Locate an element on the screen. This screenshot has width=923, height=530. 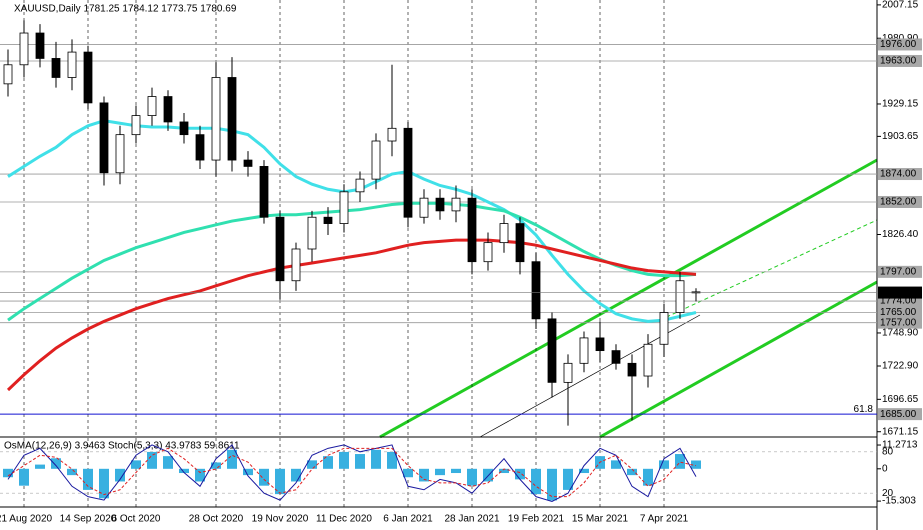
level-label: 1963.00 is located at coordinates (898, 61).